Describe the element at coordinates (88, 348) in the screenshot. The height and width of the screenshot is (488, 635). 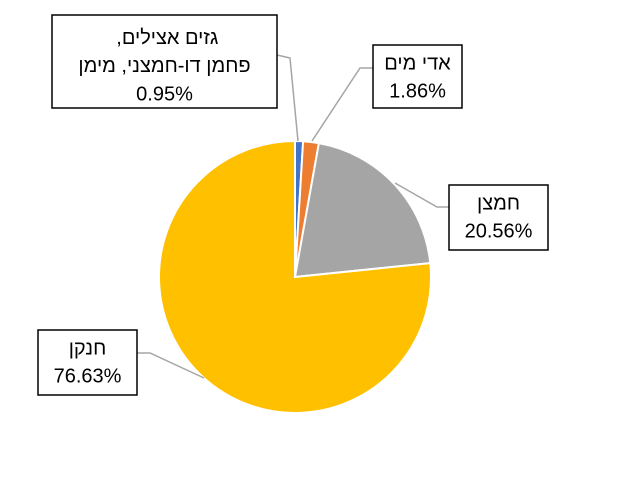
I see `data-label-name: חנקן` at that location.